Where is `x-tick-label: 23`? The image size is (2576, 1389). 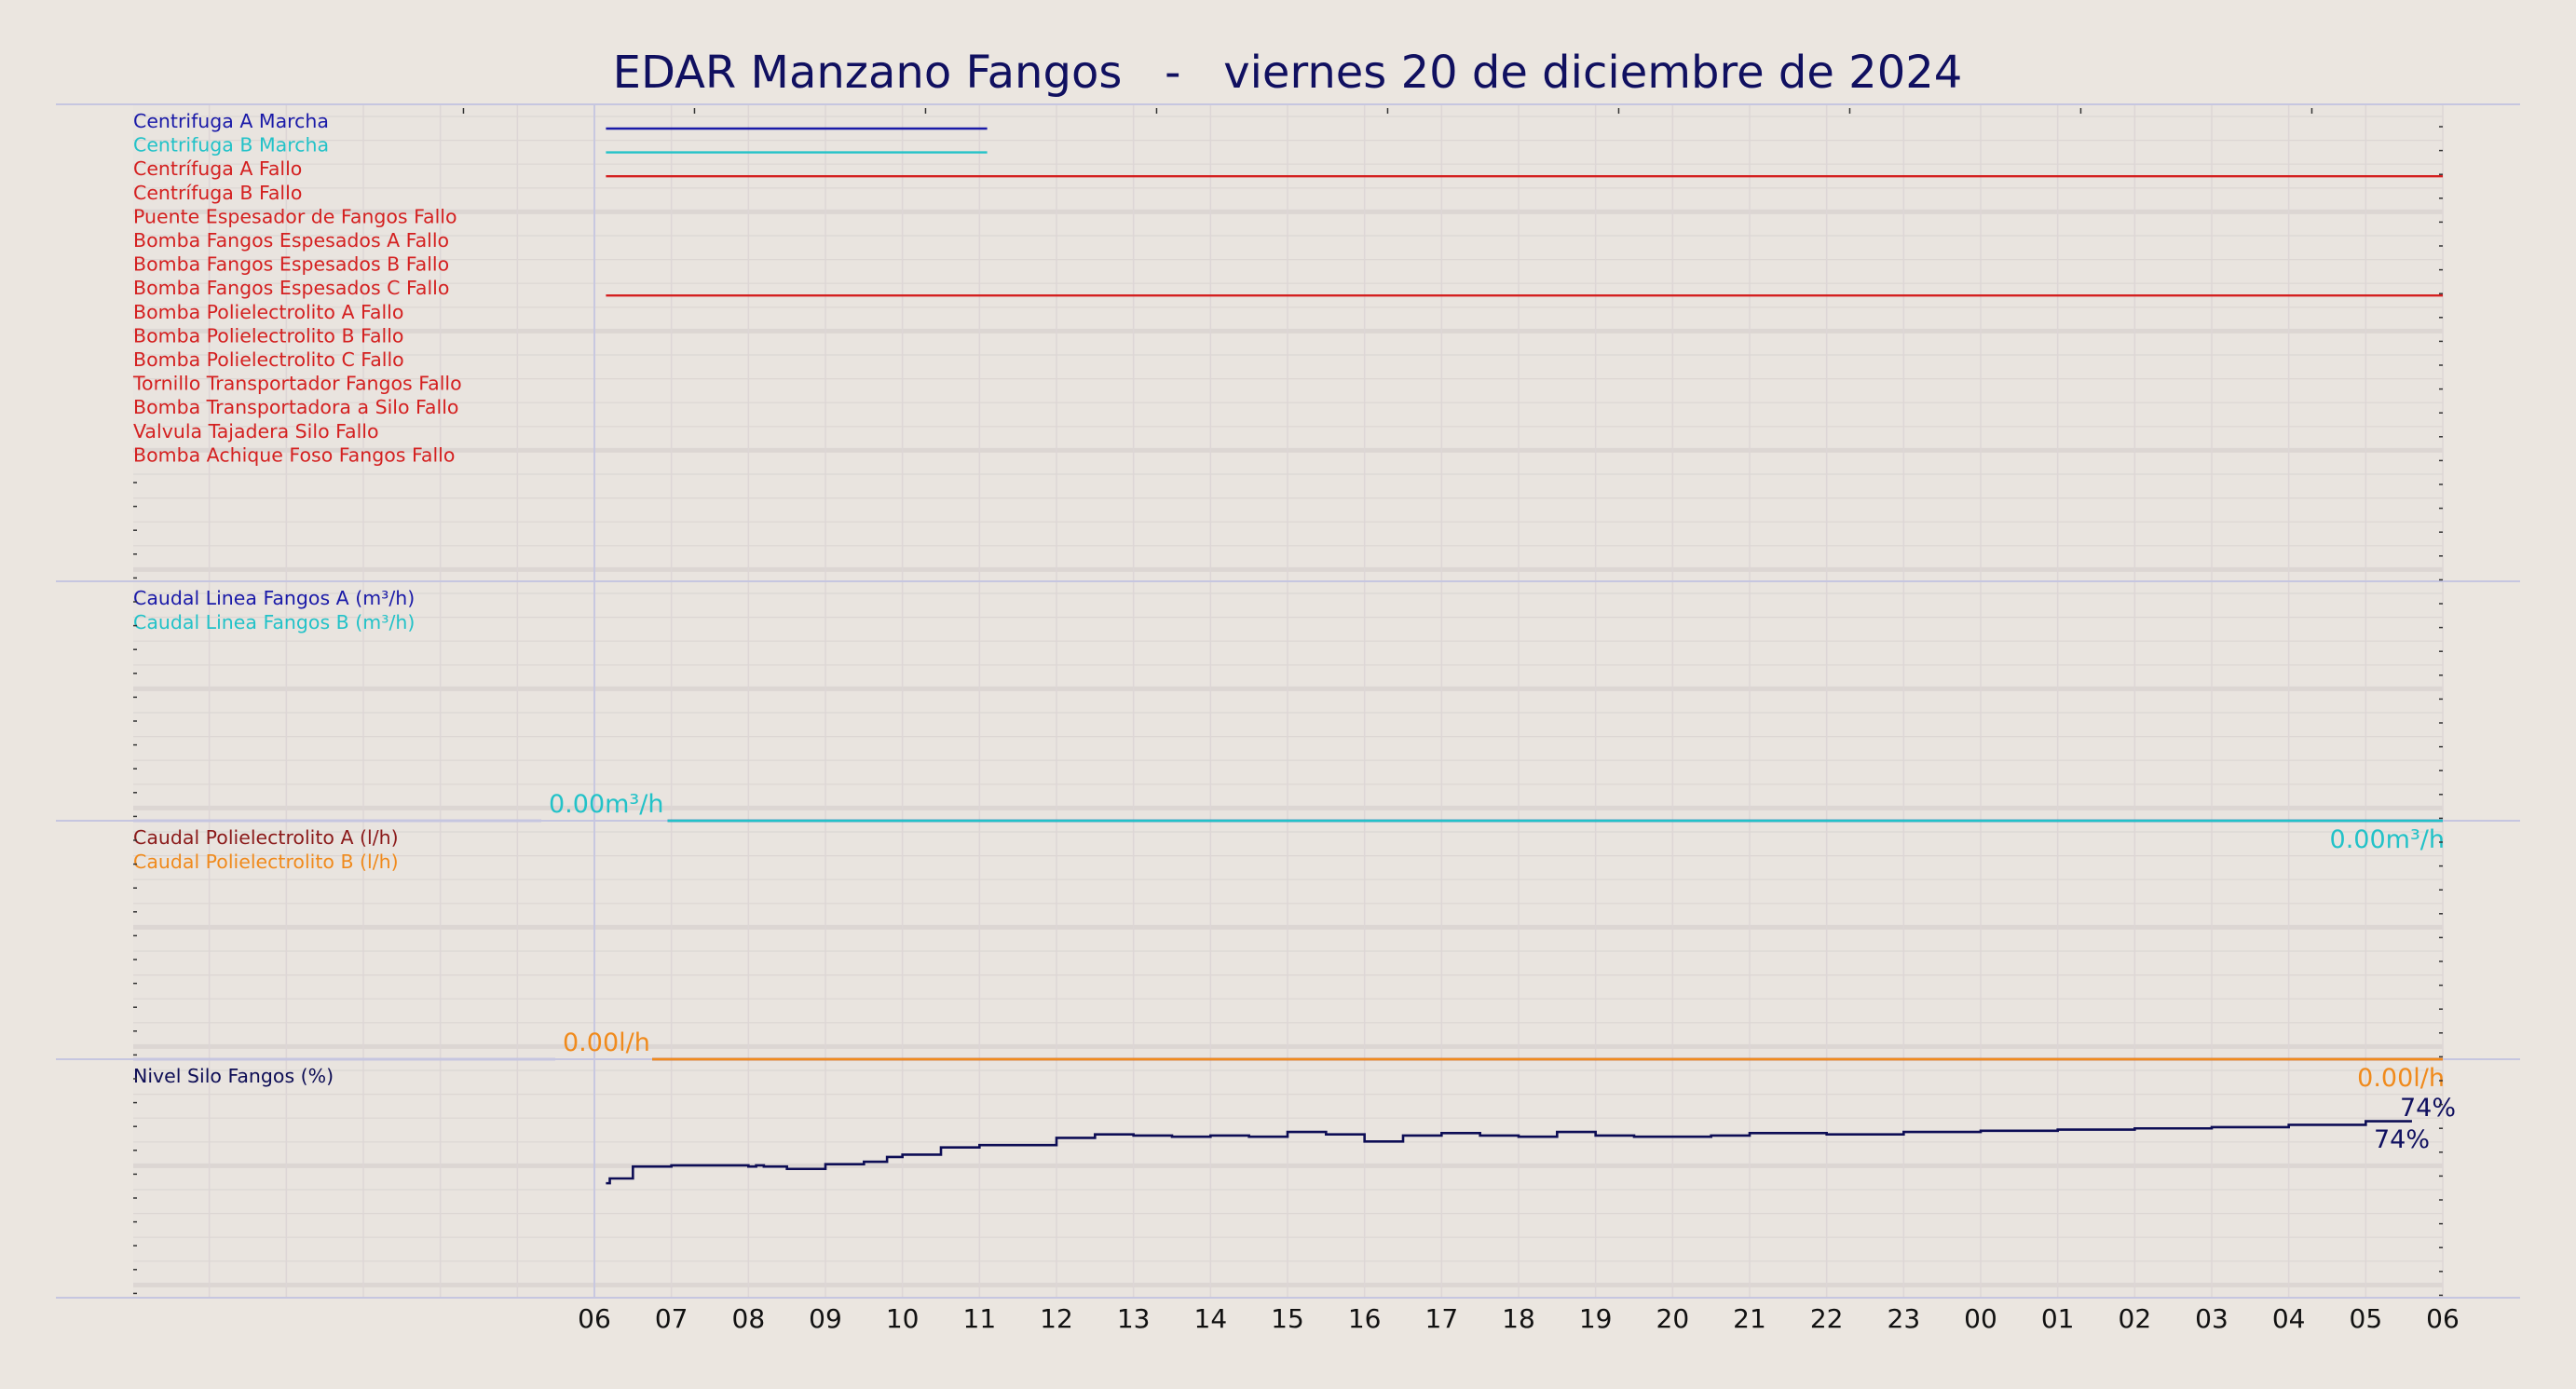
x-tick-label: 23 is located at coordinates (1904, 1318).